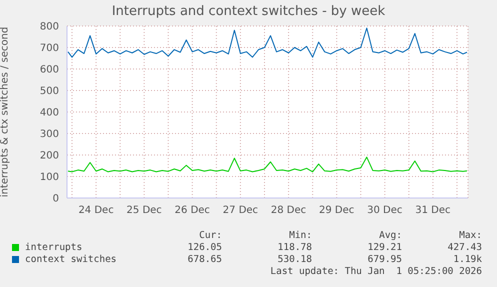  Describe the element at coordinates (55, 199) in the screenshot. I see `y-tick-label: 0` at that location.